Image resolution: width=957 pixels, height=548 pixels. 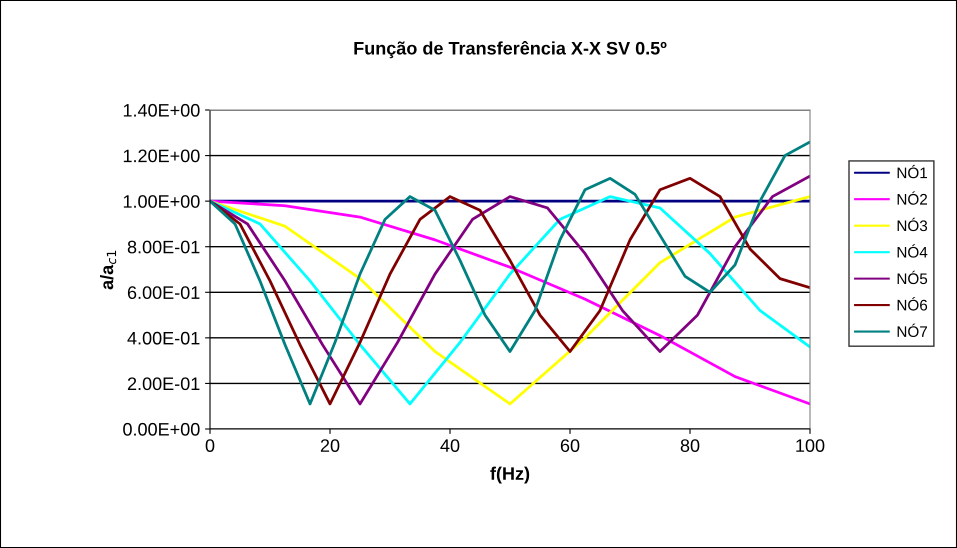 What do you see at coordinates (510, 475) in the screenshot?
I see `x-axis-title: f(Hz)` at bounding box center [510, 475].